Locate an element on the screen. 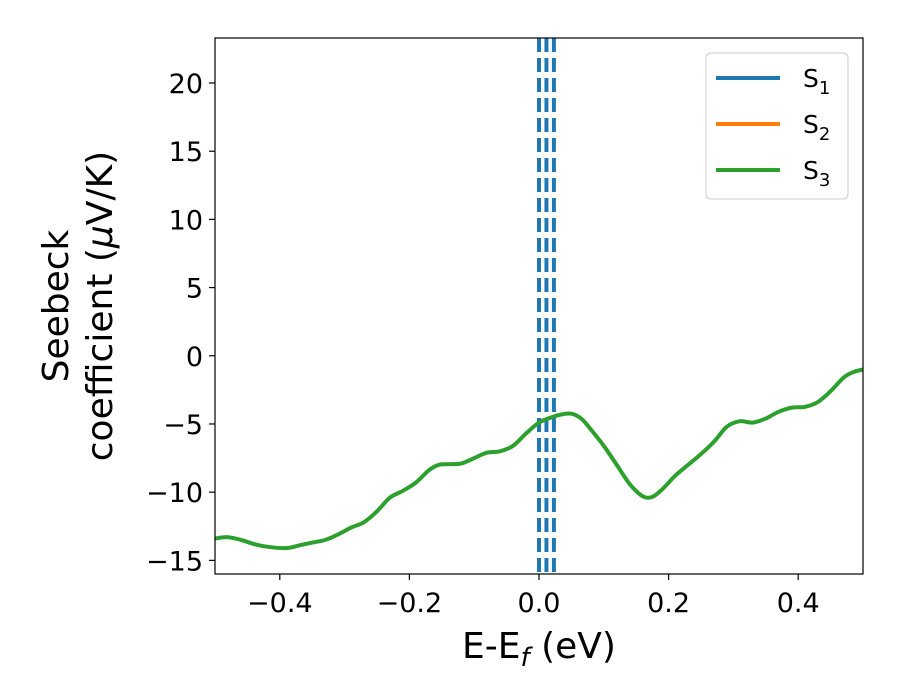  y-tick-label-4: 5 is located at coordinates (194, 289).